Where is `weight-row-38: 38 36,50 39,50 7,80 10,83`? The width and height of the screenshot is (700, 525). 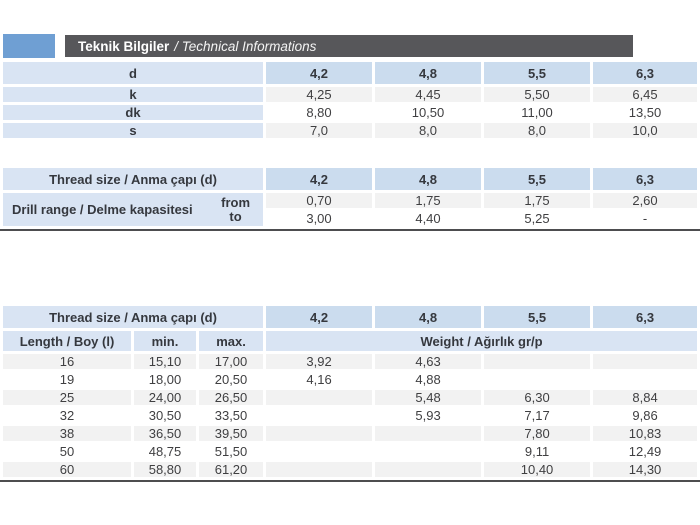
weight-row-38: 38 36,50 39,50 7,80 10,83 is located at coordinates (350, 433).